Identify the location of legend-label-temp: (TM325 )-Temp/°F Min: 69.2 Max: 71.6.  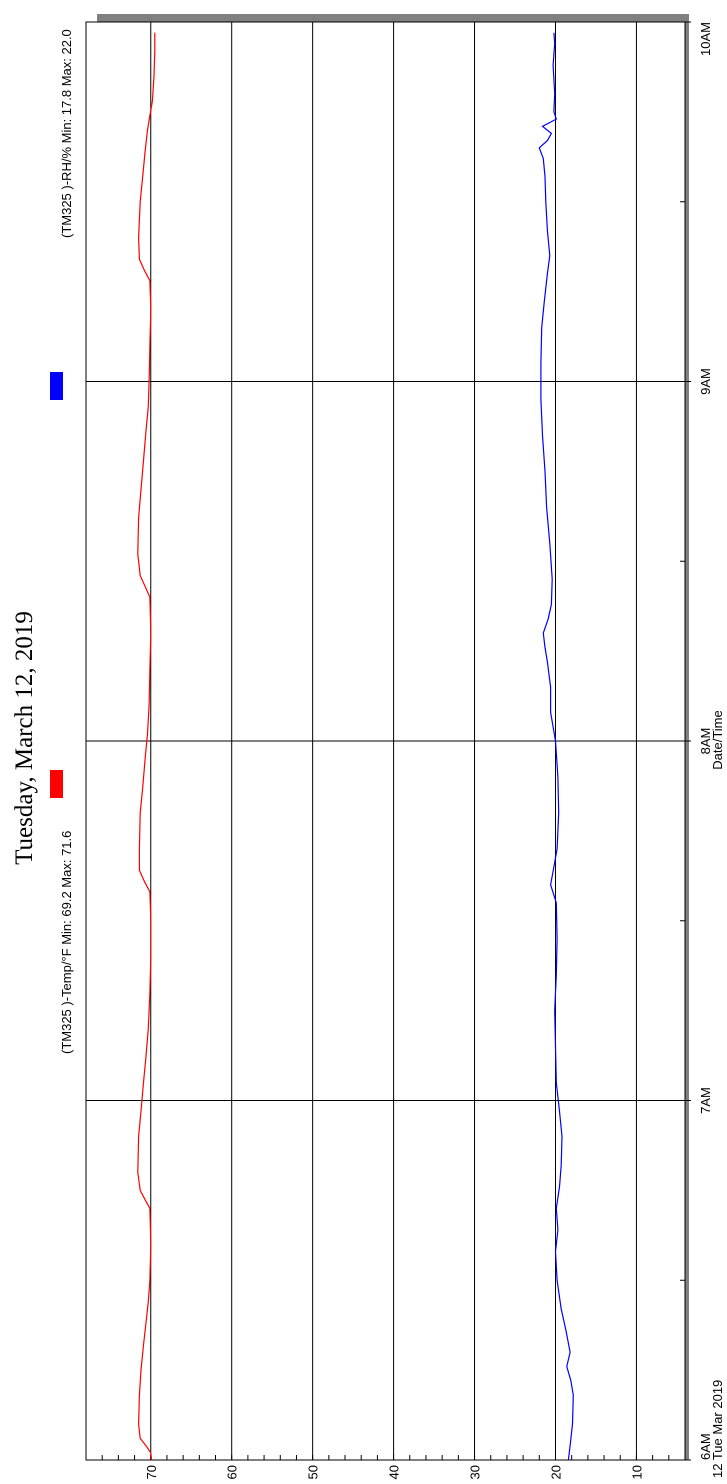
(66, 942).